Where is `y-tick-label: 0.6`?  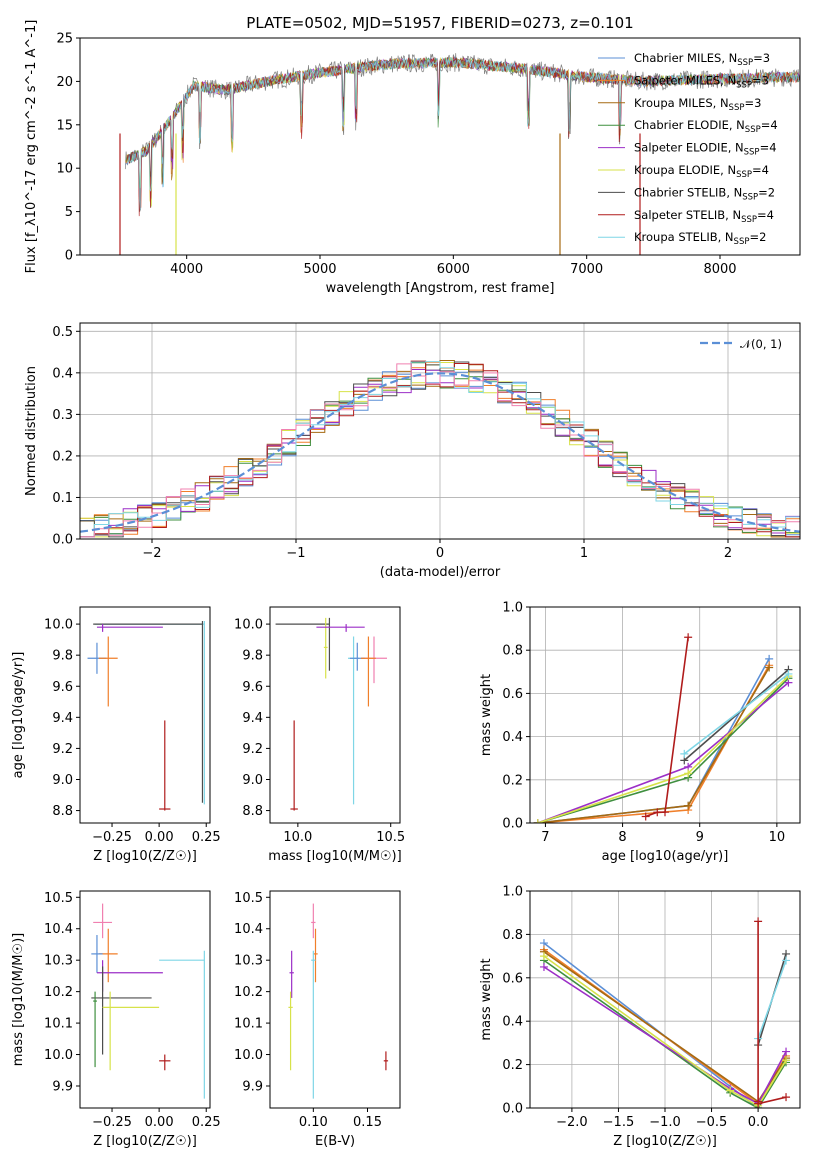
y-tick-label: 0.6 is located at coordinates (512, 978).